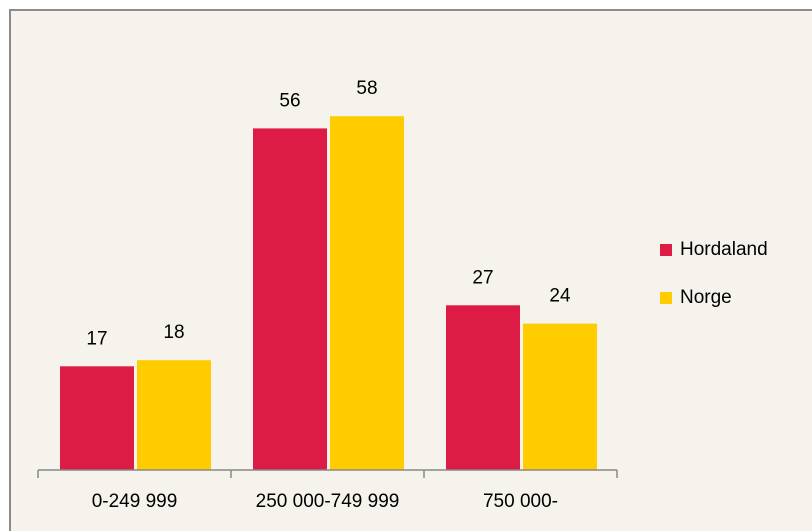 The width and height of the screenshot is (812, 531). What do you see at coordinates (135, 501) in the screenshot?
I see `x-tick-label: 0-249 999` at bounding box center [135, 501].